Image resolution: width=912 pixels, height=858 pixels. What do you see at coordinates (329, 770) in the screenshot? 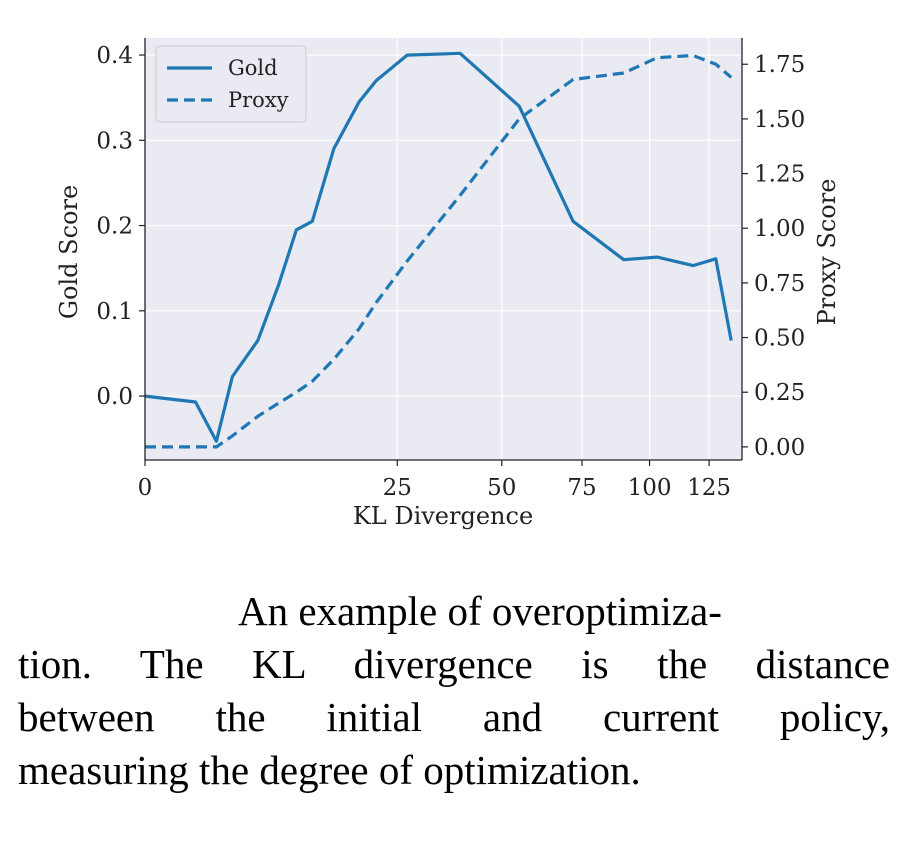
I see `caption-line-4: measuring the degree of optimization.` at bounding box center [329, 770].